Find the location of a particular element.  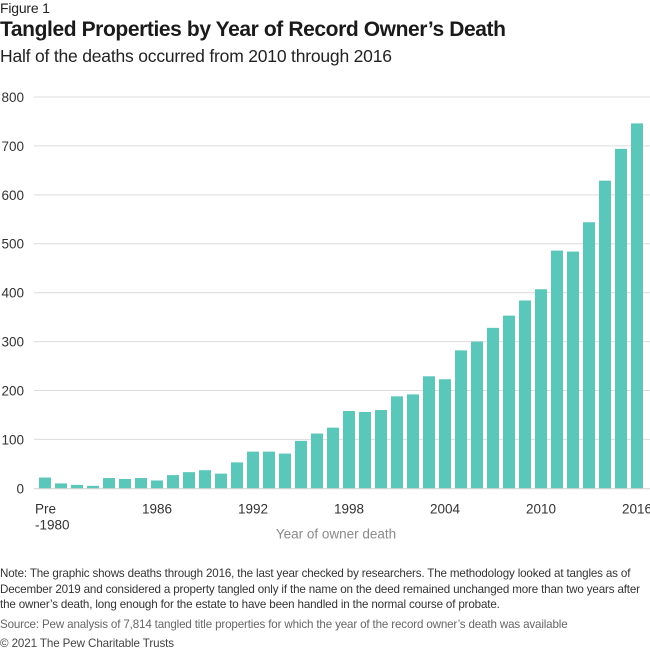

y-tick-label: 300 is located at coordinates (12, 342).